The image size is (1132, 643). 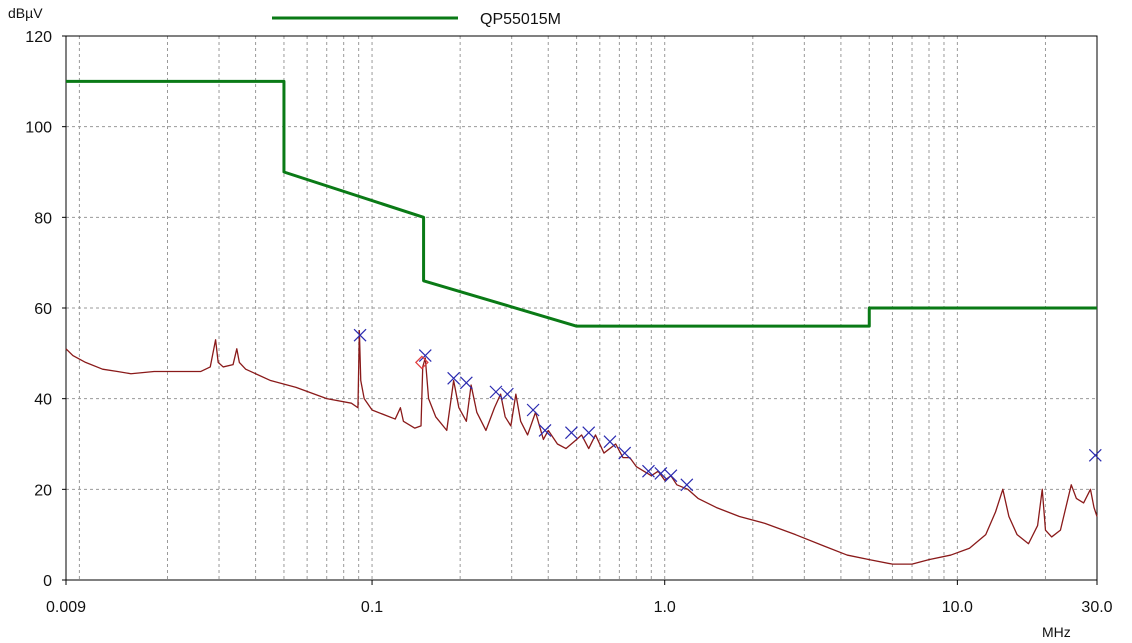 What do you see at coordinates (957, 607) in the screenshot?
I see `x-tick-label: 10.0` at bounding box center [957, 607].